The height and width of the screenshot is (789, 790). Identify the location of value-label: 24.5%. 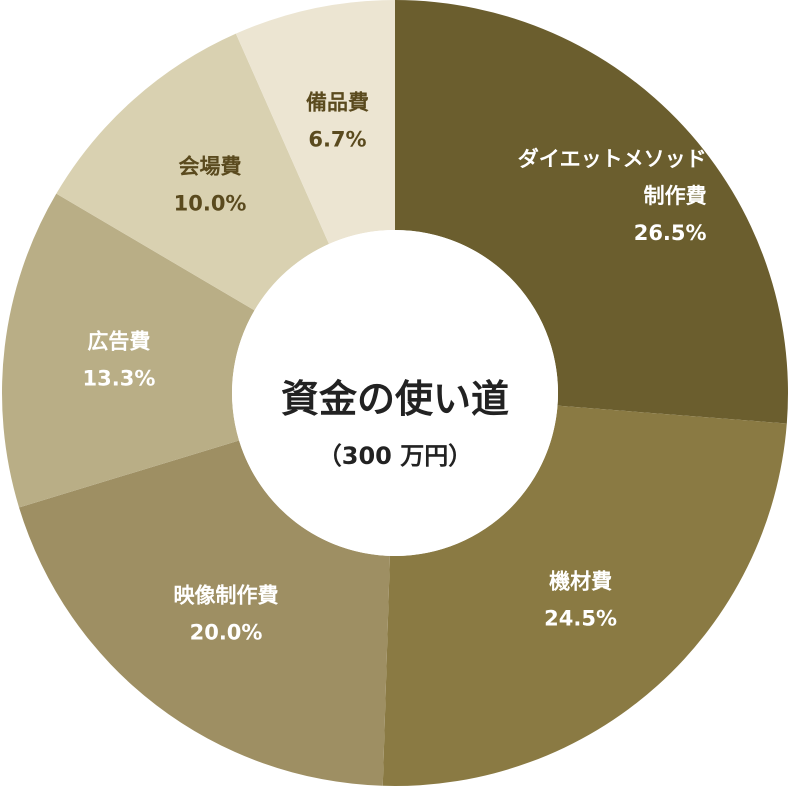
(581, 617).